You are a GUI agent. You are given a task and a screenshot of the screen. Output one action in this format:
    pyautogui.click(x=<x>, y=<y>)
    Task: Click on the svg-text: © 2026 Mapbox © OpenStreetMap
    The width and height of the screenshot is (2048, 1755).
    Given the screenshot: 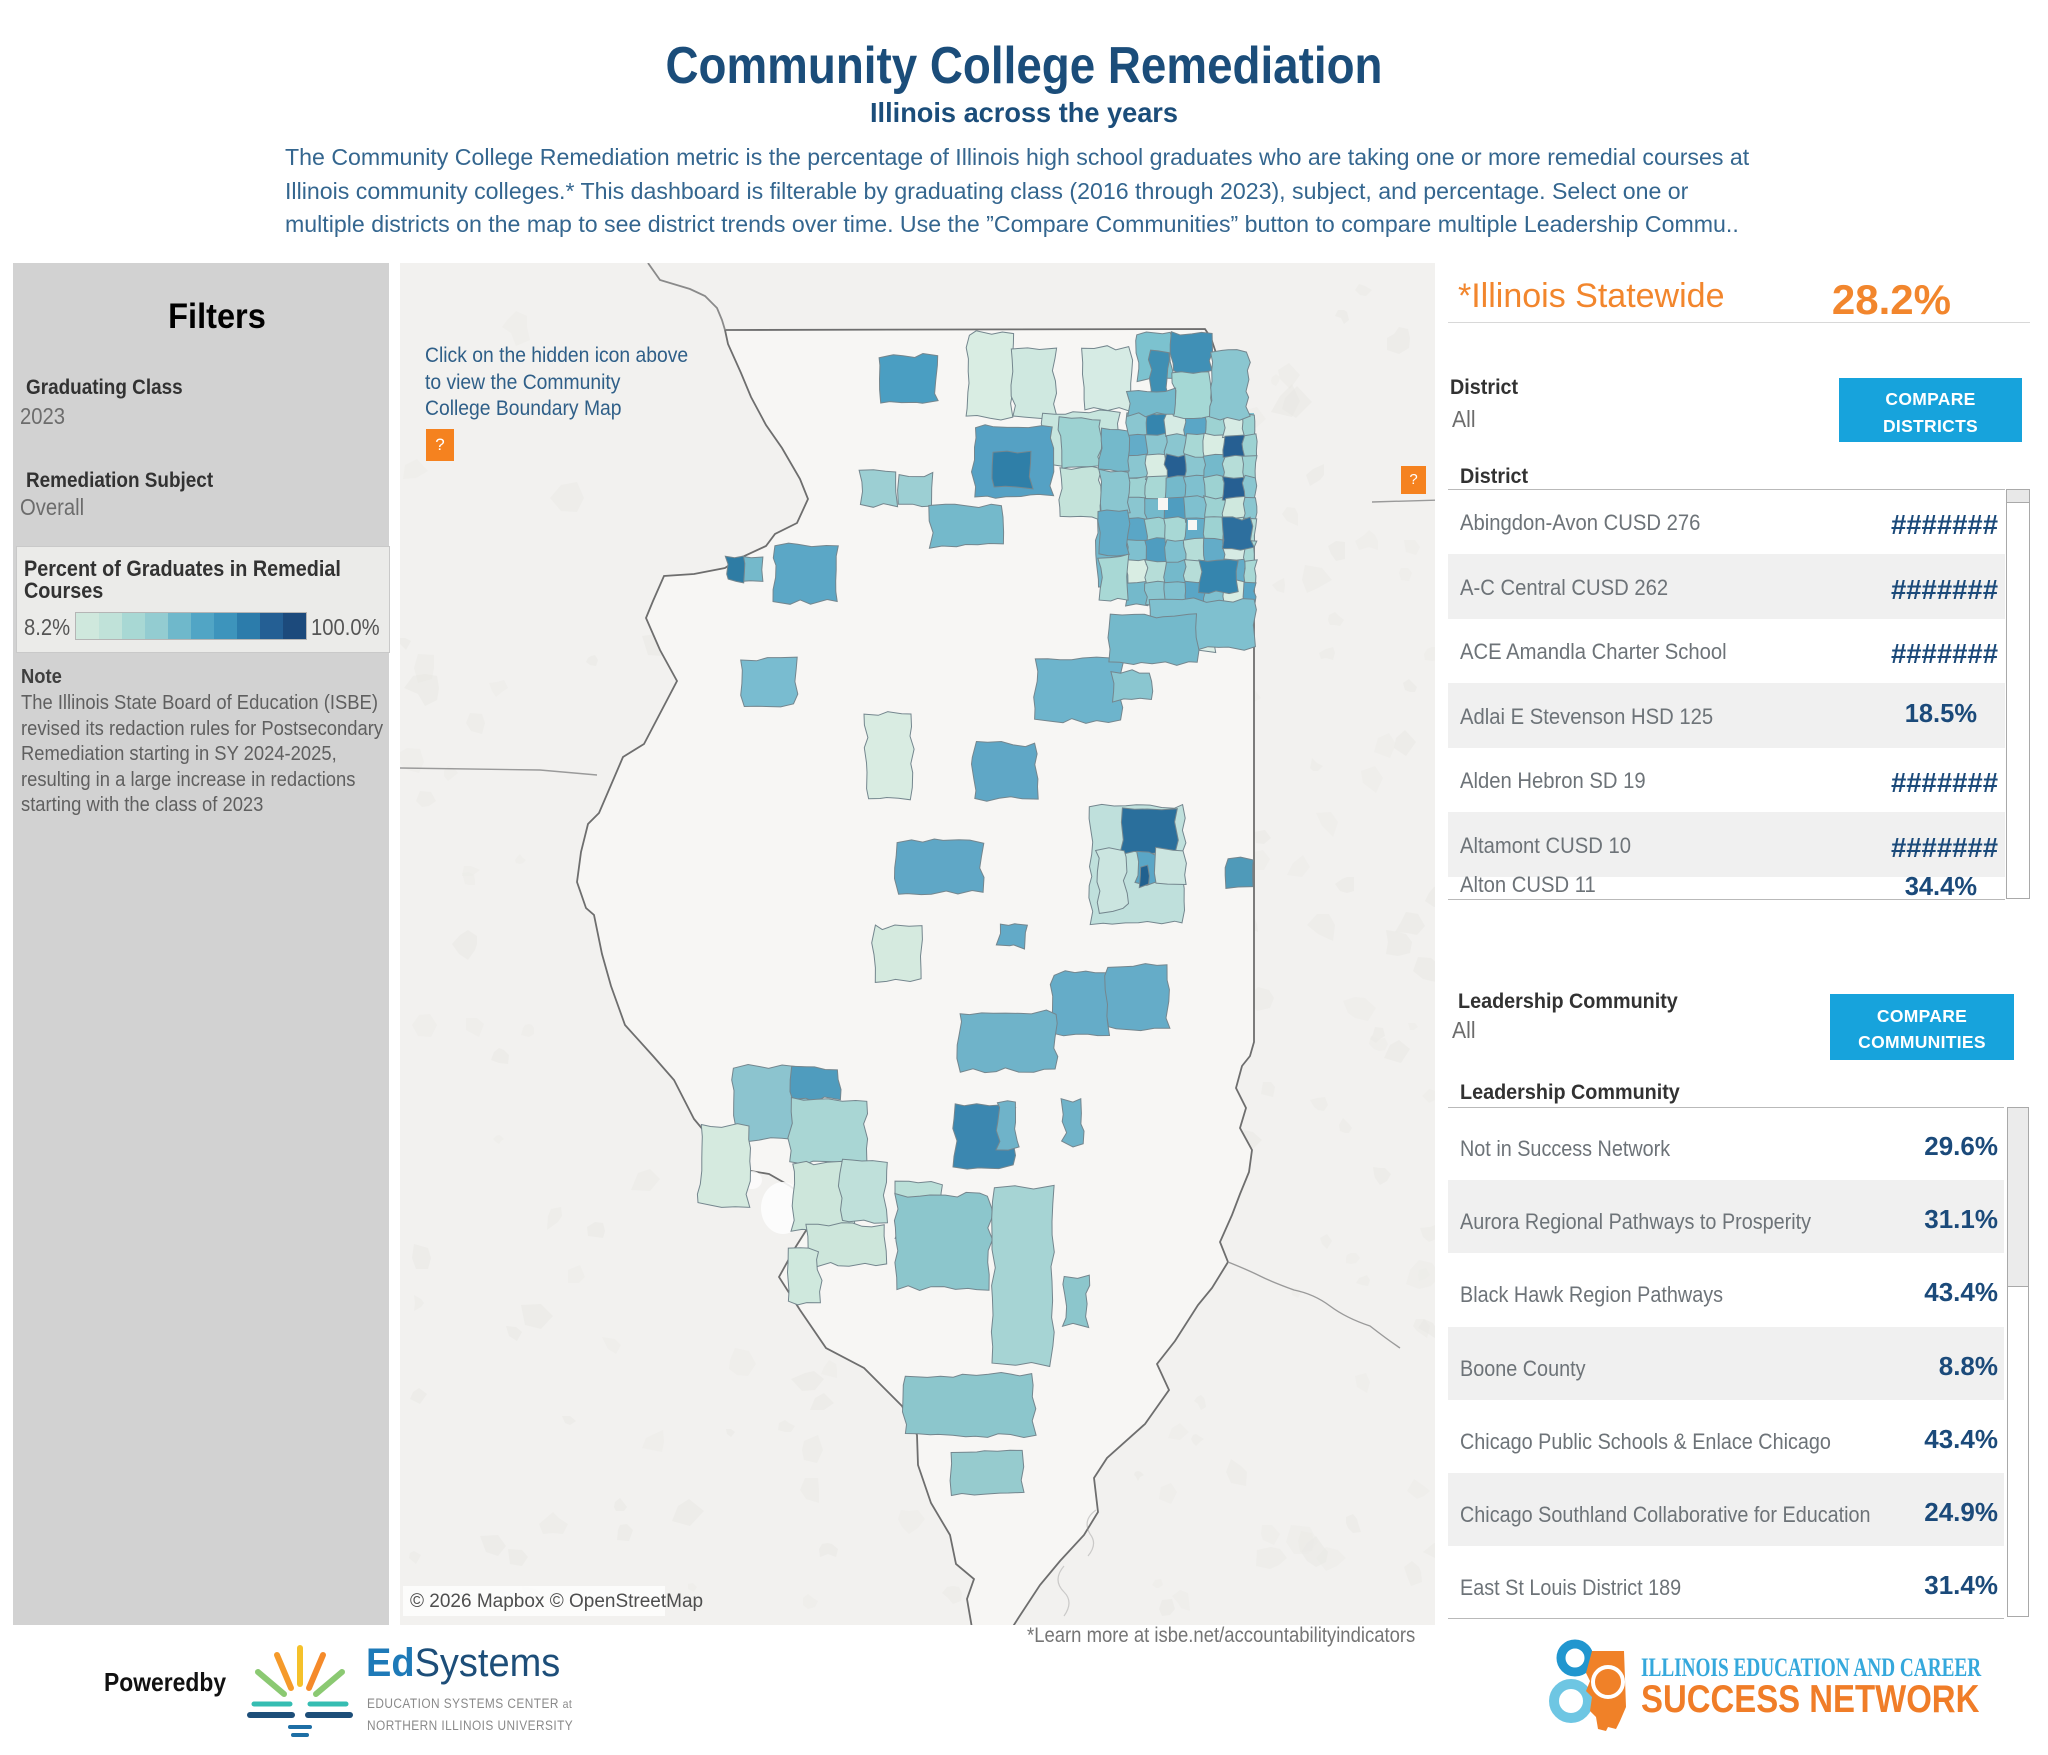 What is the action you would take?
    pyautogui.click(x=556, y=1601)
    